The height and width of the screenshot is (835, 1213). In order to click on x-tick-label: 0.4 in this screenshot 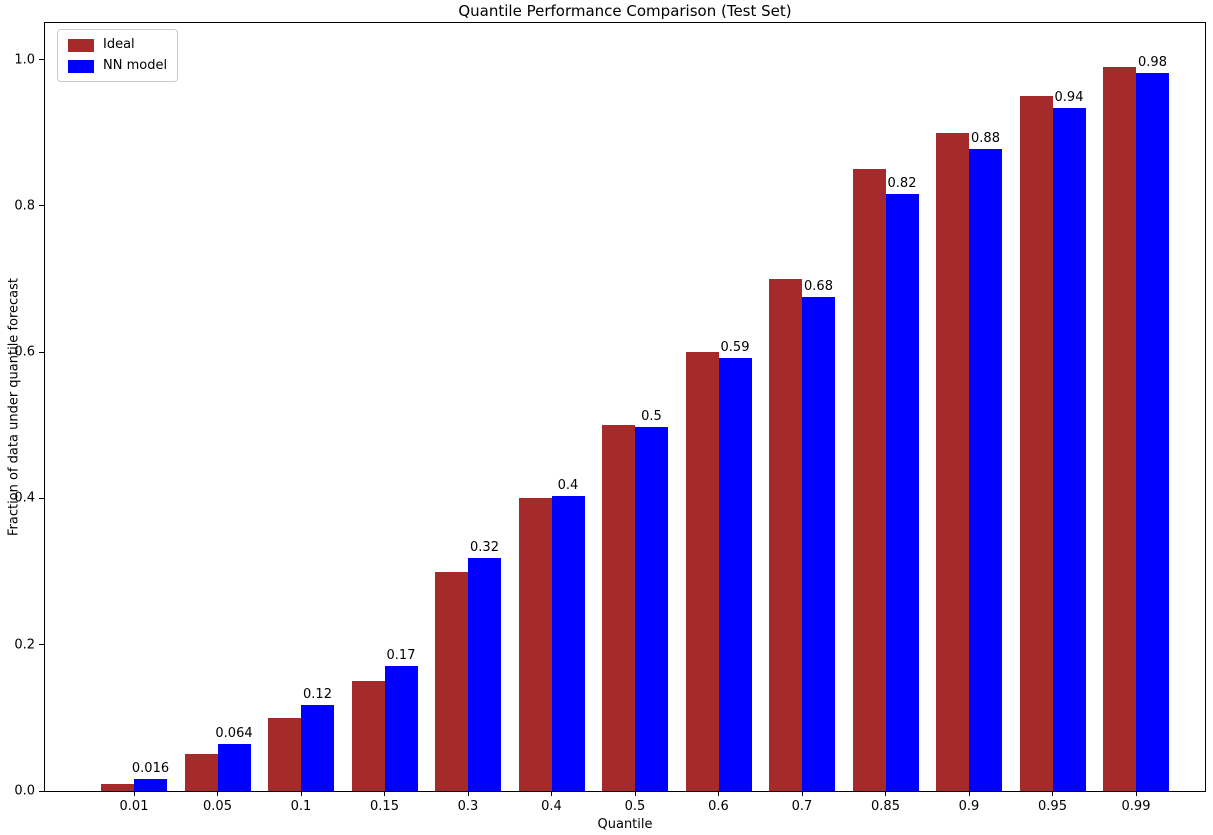, I will do `click(551, 806)`.